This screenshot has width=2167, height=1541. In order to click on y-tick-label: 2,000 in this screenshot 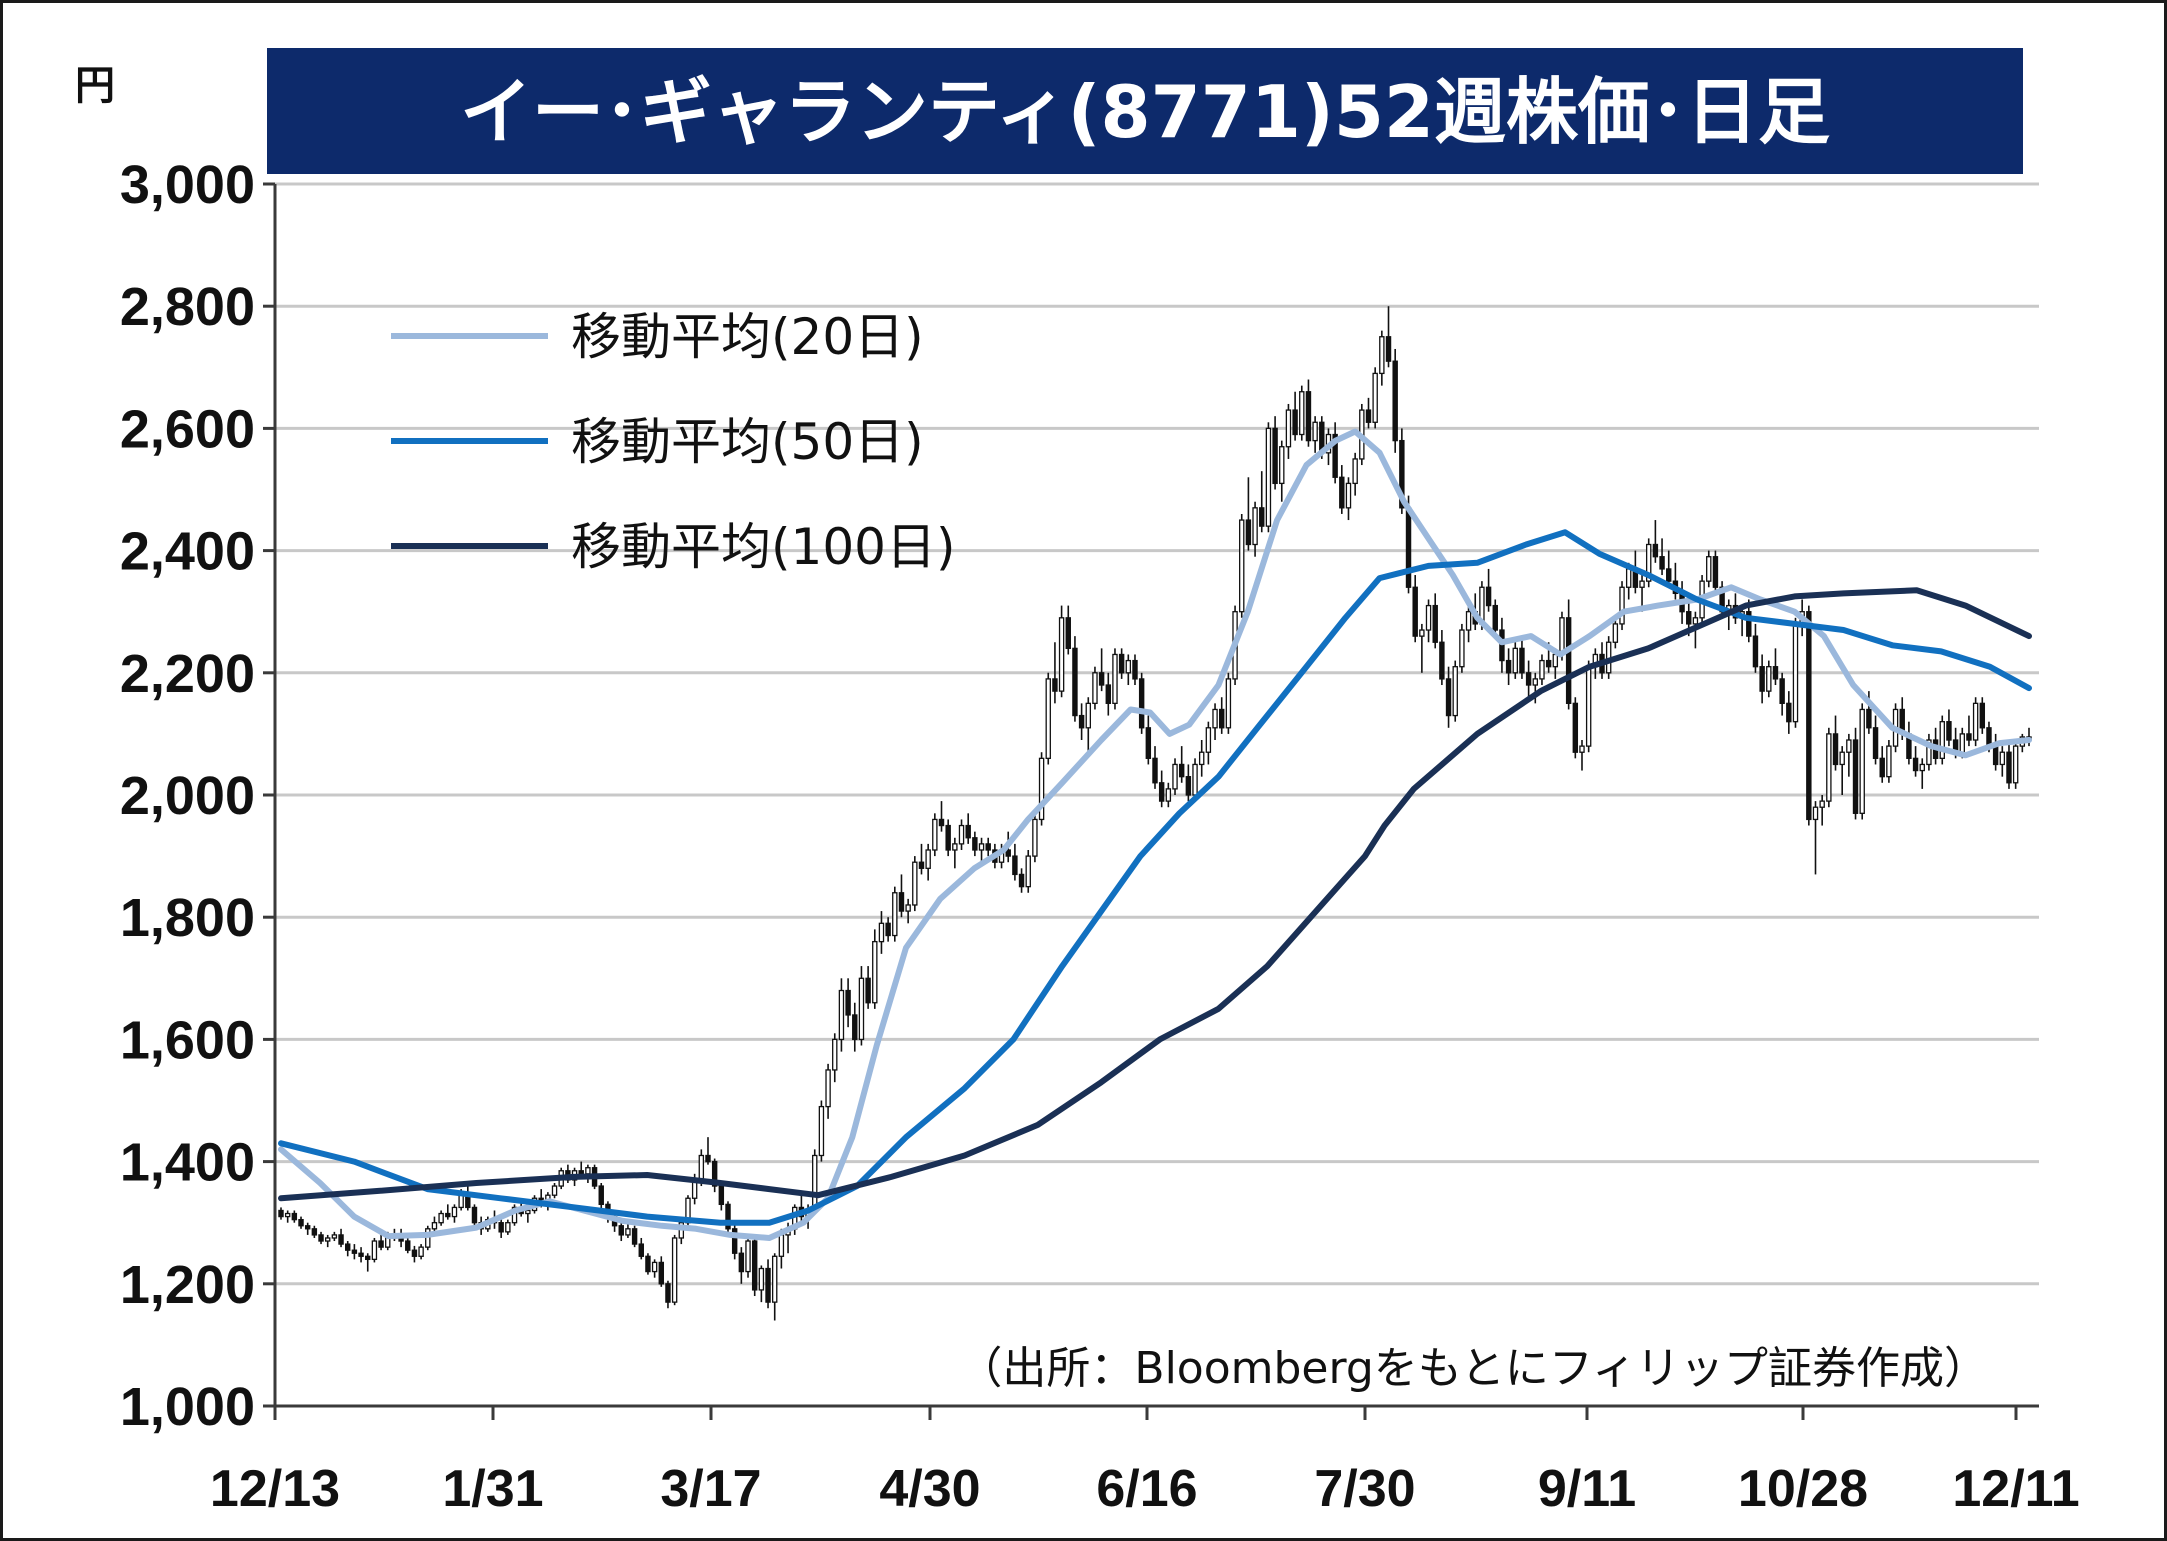, I will do `click(187, 796)`.